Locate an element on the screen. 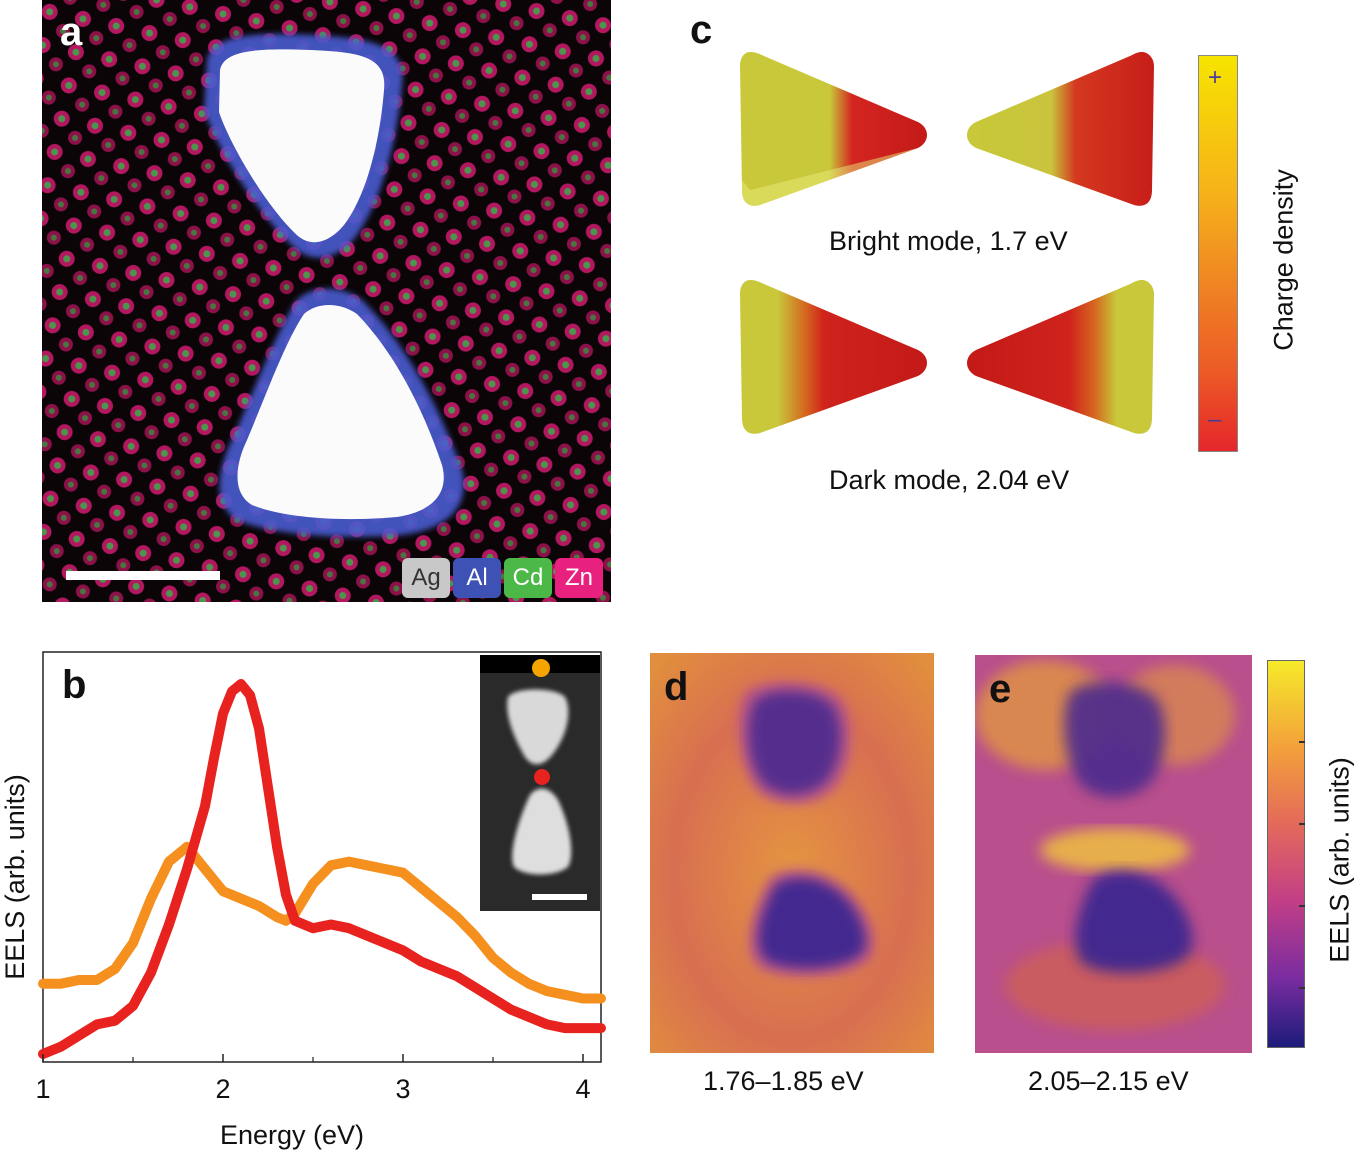 The image size is (1358, 1154). y-axis-label: EELS (arb. units) is located at coordinates (15, 877).